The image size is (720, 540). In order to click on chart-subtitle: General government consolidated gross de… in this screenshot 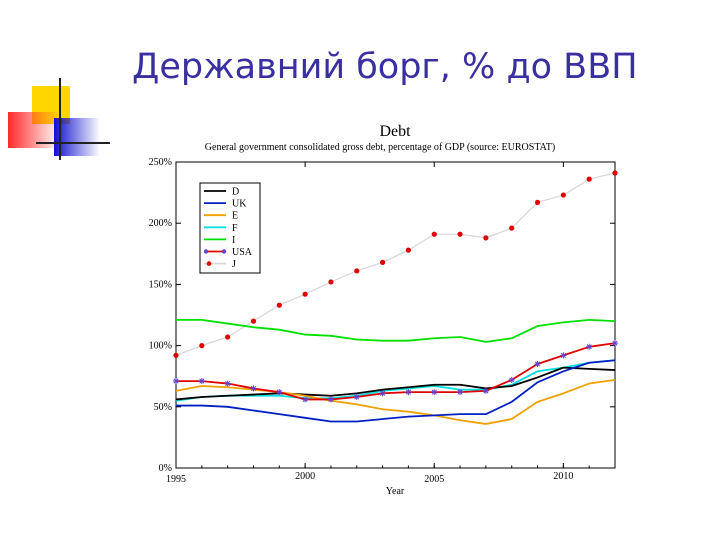, I will do `click(380, 147)`.